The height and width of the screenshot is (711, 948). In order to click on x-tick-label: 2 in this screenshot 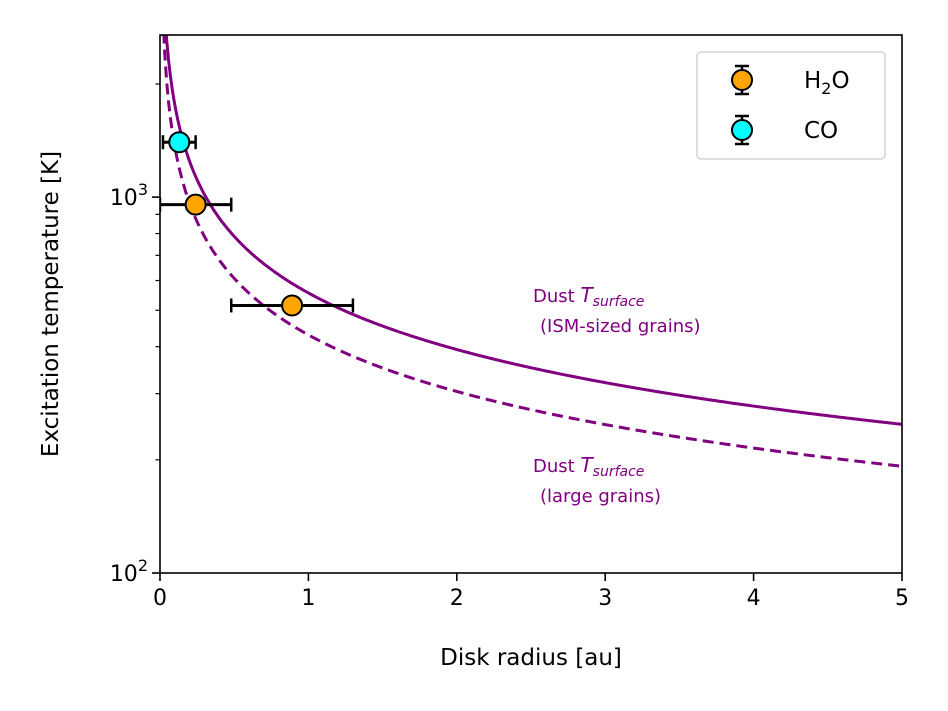, I will do `click(457, 598)`.